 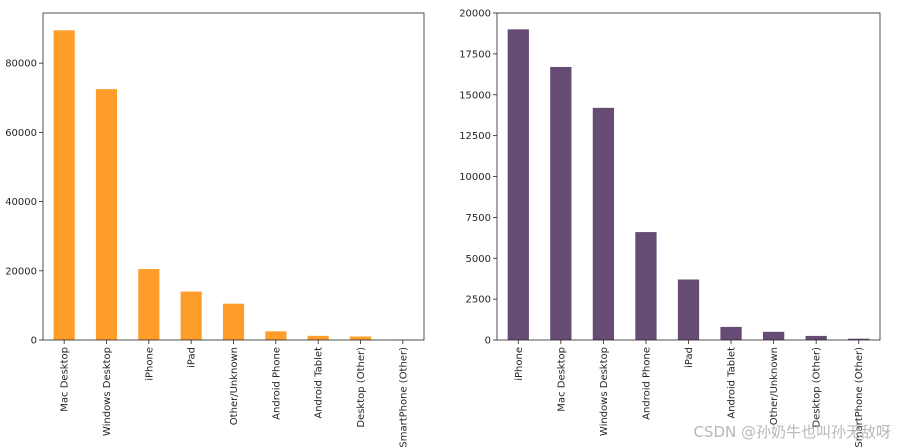 What do you see at coordinates (478, 218) in the screenshot?
I see `y-tick-label: 7500` at bounding box center [478, 218].